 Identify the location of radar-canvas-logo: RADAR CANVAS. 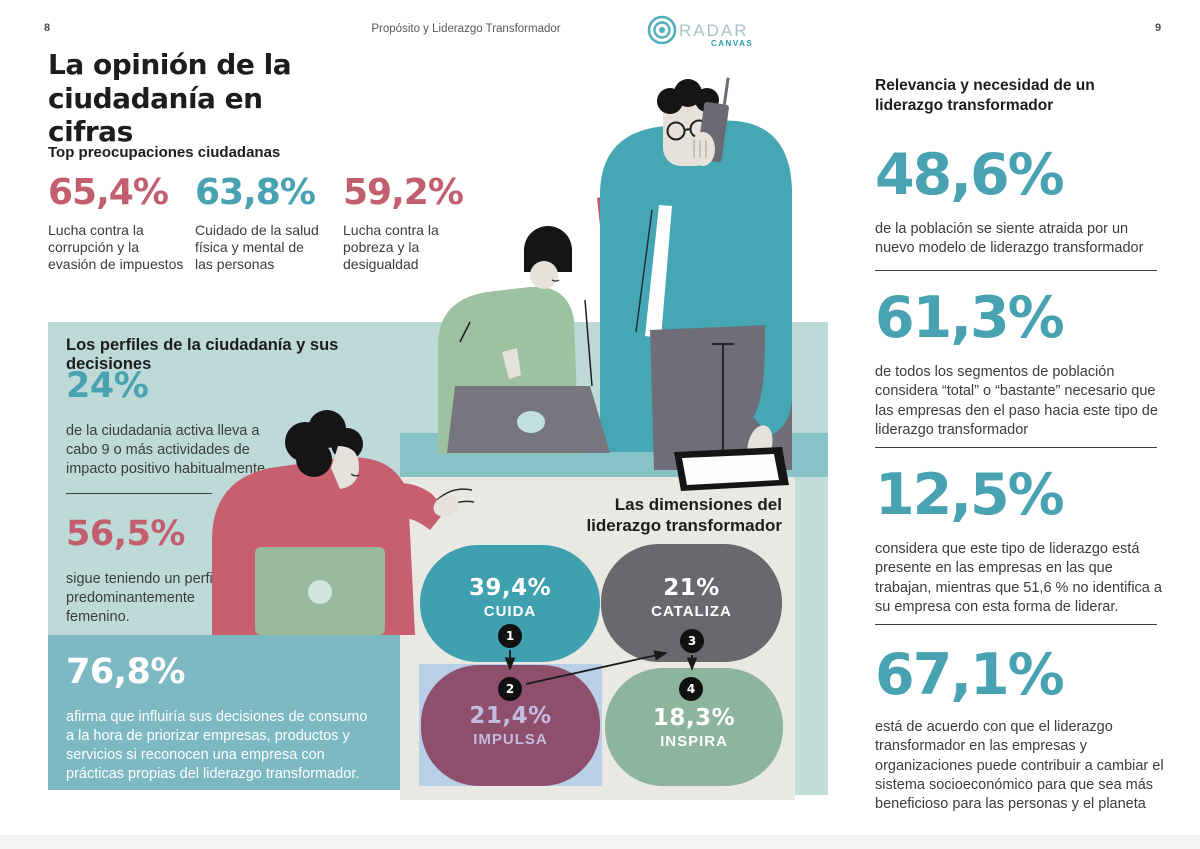
(700, 31).